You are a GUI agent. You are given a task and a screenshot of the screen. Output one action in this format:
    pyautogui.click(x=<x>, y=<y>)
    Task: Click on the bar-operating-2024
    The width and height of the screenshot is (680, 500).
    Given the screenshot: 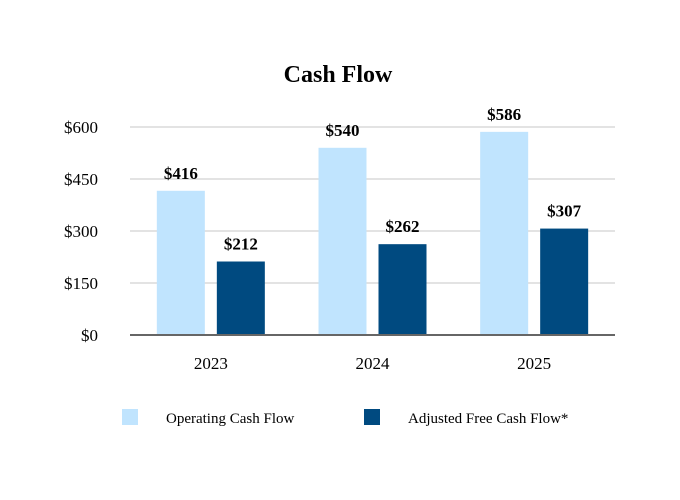 What is the action you would take?
    pyautogui.click(x=342, y=241)
    